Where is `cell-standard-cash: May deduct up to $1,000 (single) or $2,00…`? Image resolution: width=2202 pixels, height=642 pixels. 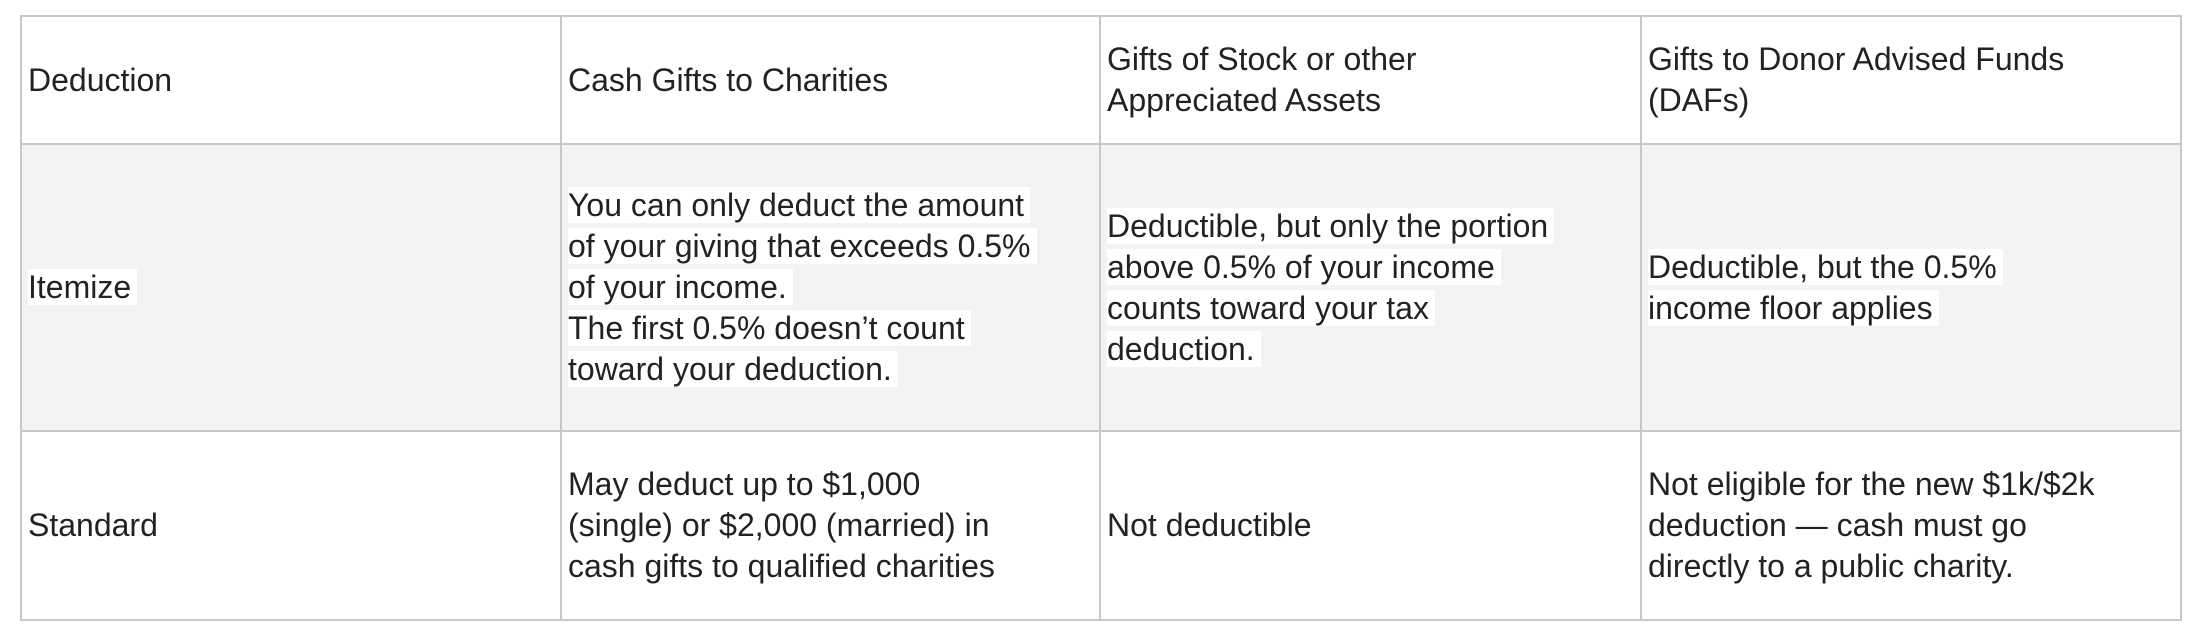 cell-standard-cash: May deduct up to $1,000 (single) or $2,00… is located at coordinates (830, 525).